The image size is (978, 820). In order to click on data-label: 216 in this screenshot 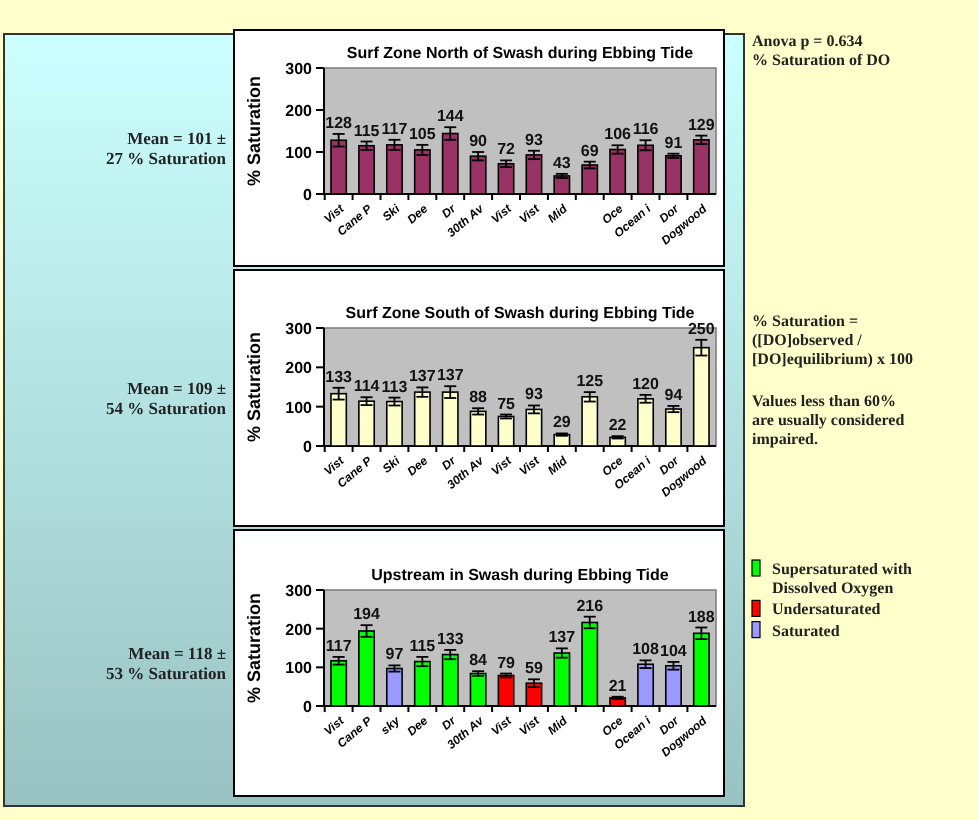, I will do `click(590, 605)`.